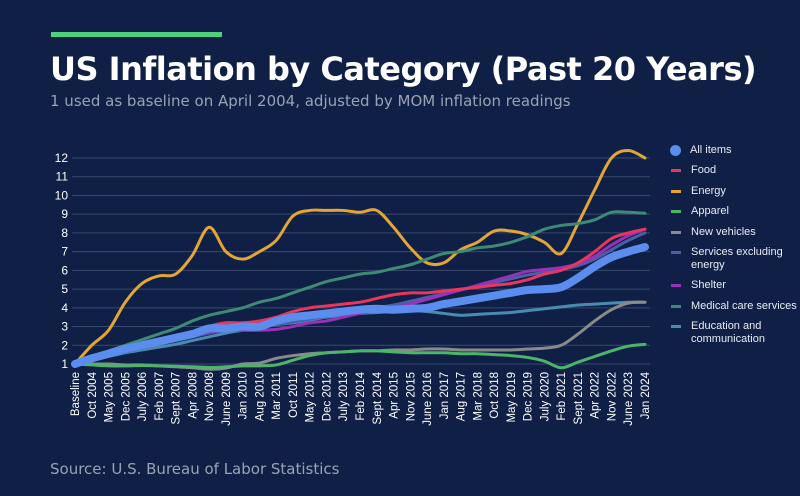 The height and width of the screenshot is (496, 800). Describe the element at coordinates (733, 170) in the screenshot. I see `legend-item: Food` at that location.